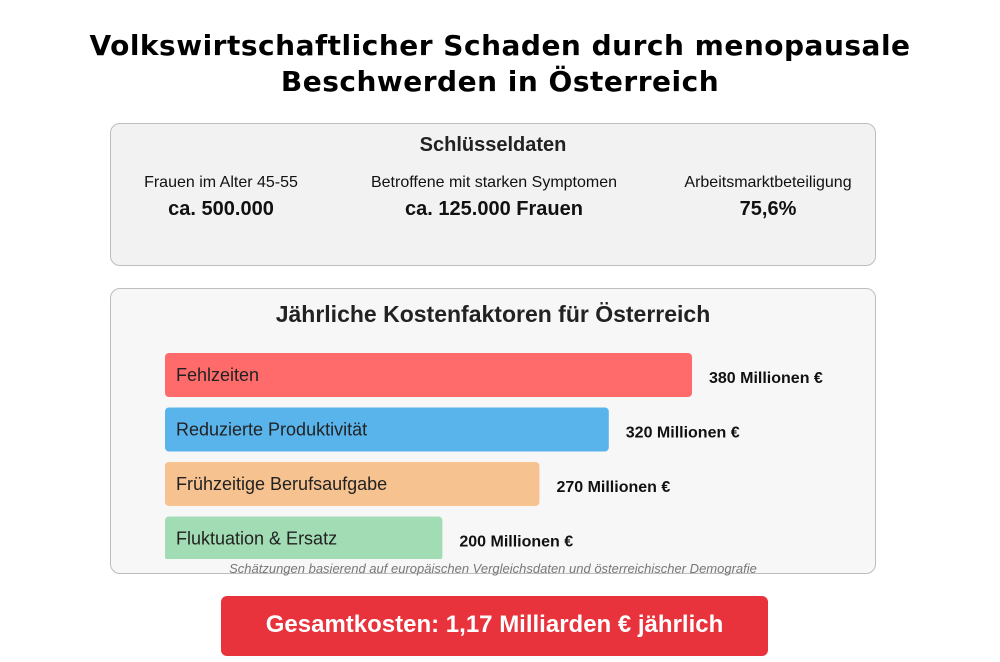  I want to click on bar-value-label: 380 Millionen €, so click(766, 378).